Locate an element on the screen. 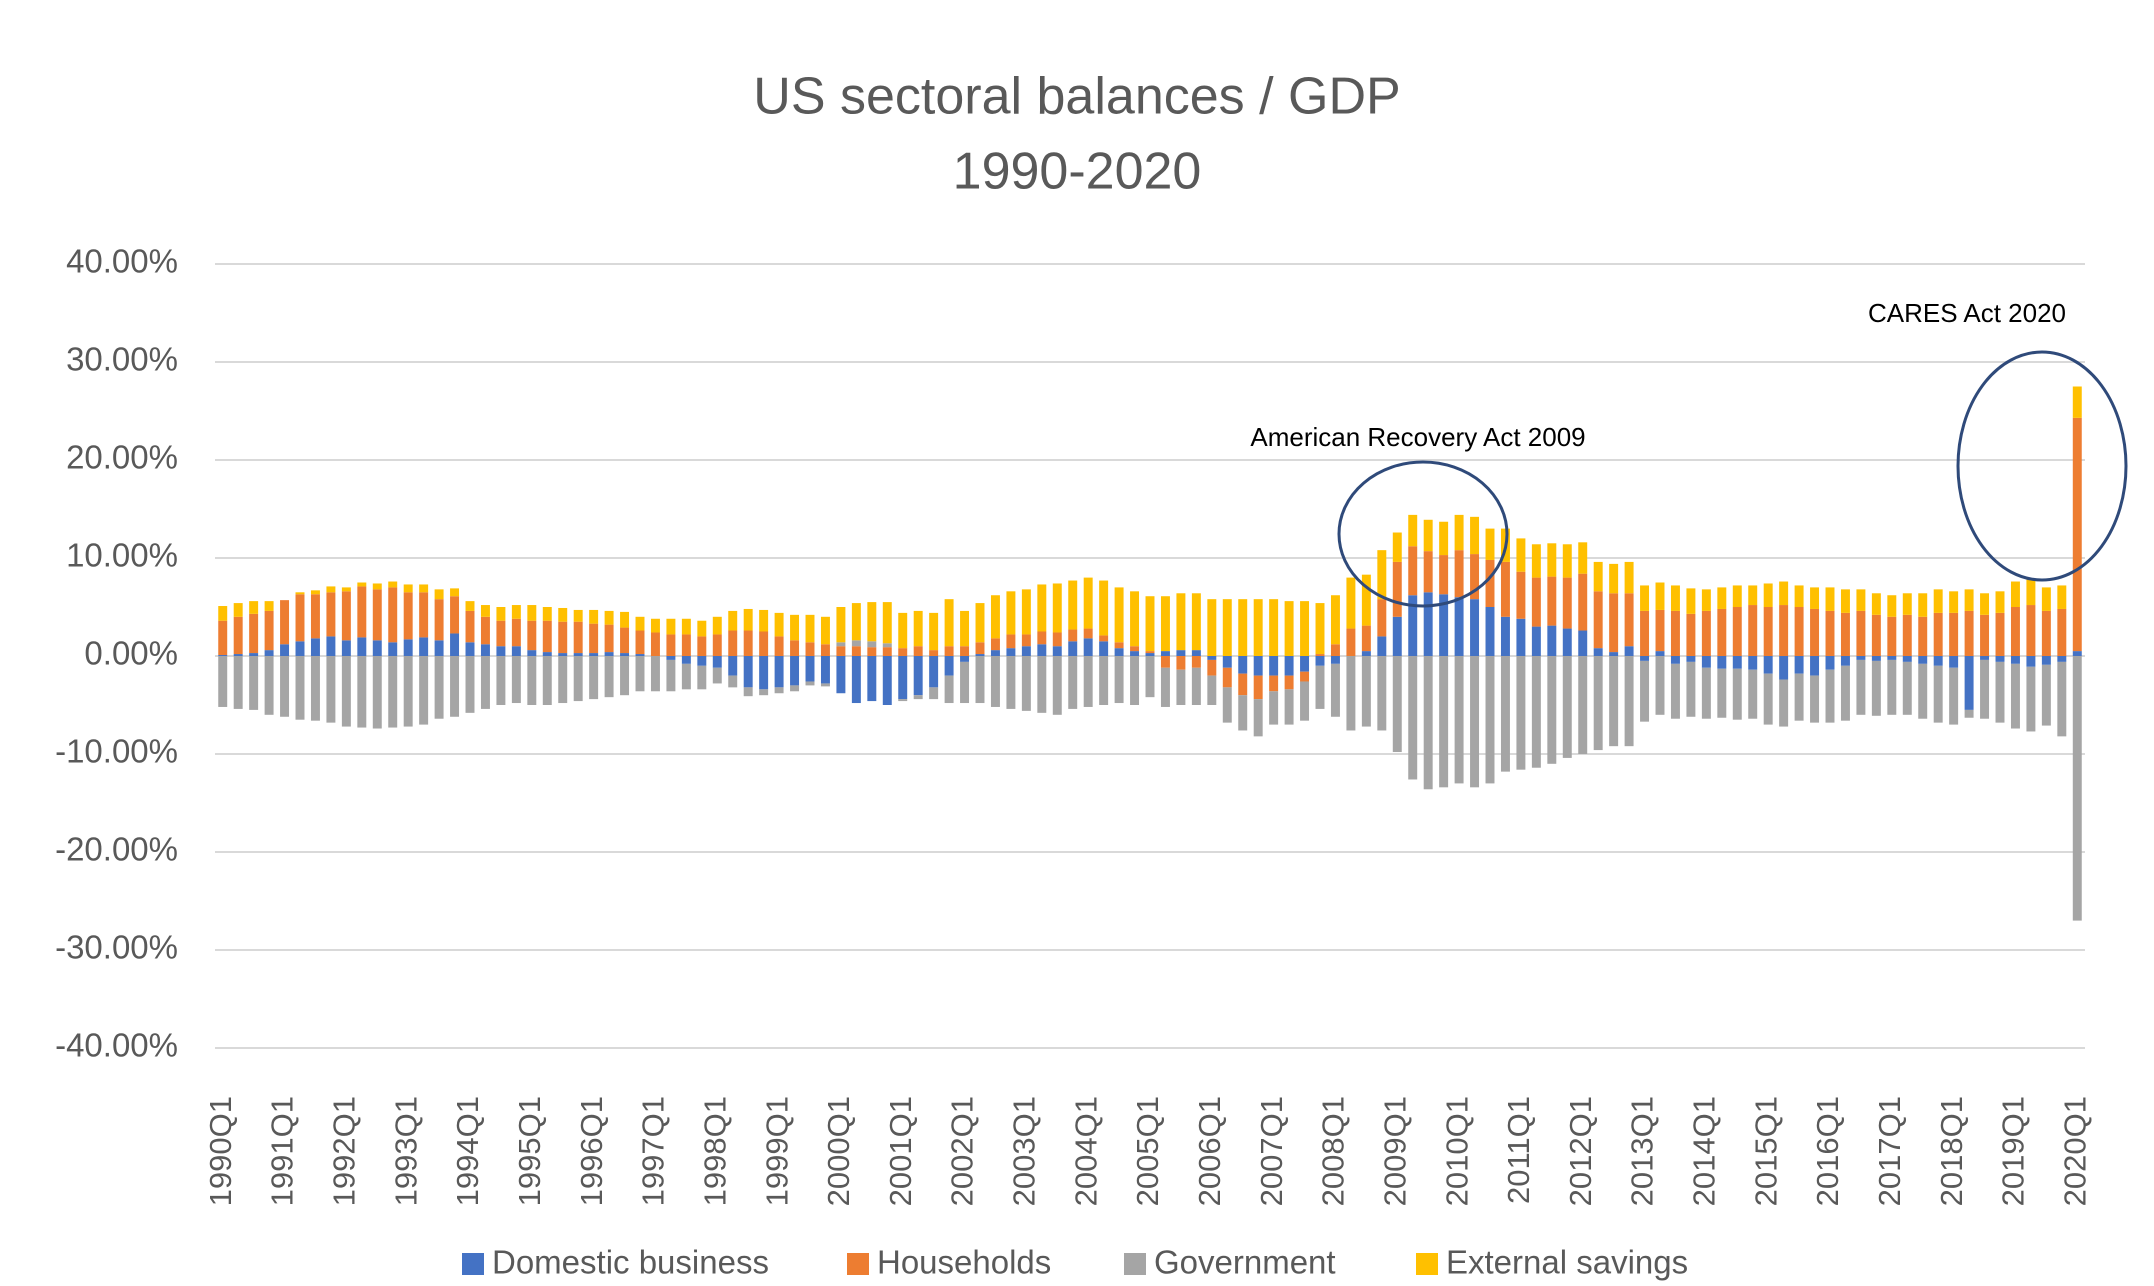 Image resolution: width=2154 pixels, height=1286 pixels. x-tick-label: 2010Q1 is located at coordinates (1456, 1151).